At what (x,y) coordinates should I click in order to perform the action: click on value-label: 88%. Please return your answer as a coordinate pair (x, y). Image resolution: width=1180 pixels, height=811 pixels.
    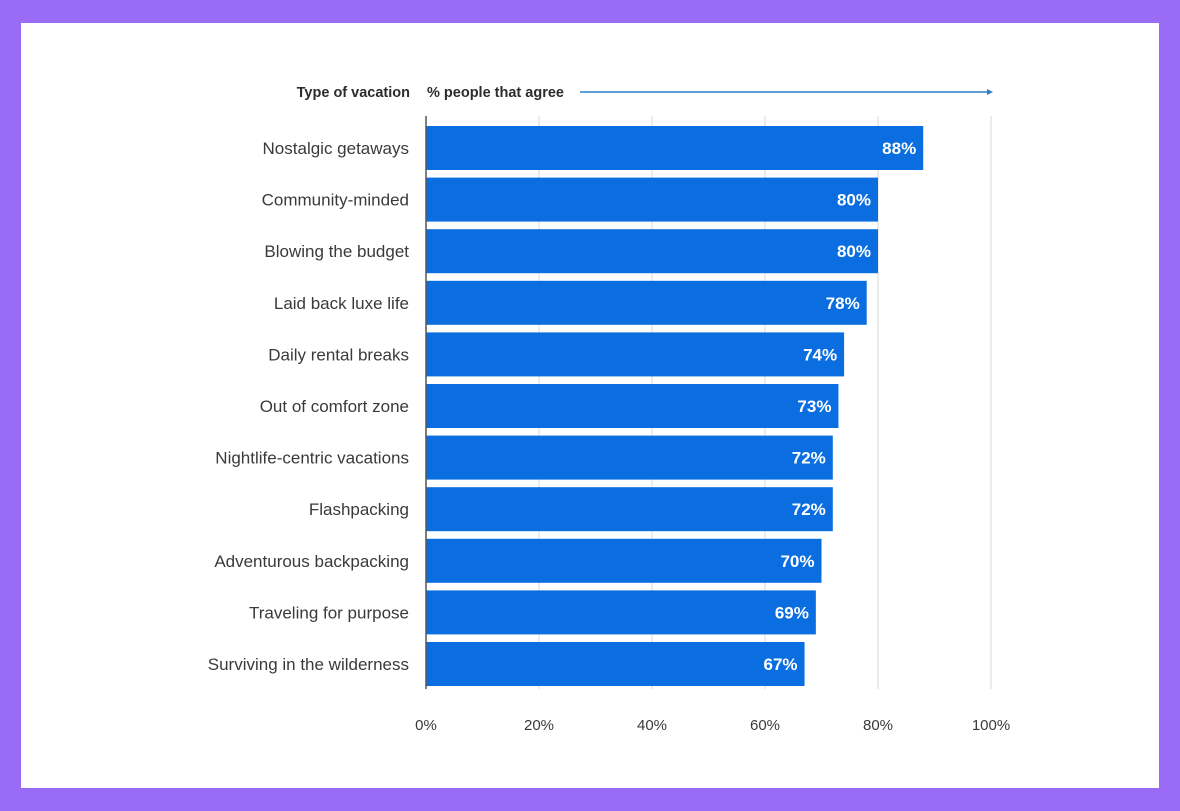
    Looking at the image, I should click on (899, 148).